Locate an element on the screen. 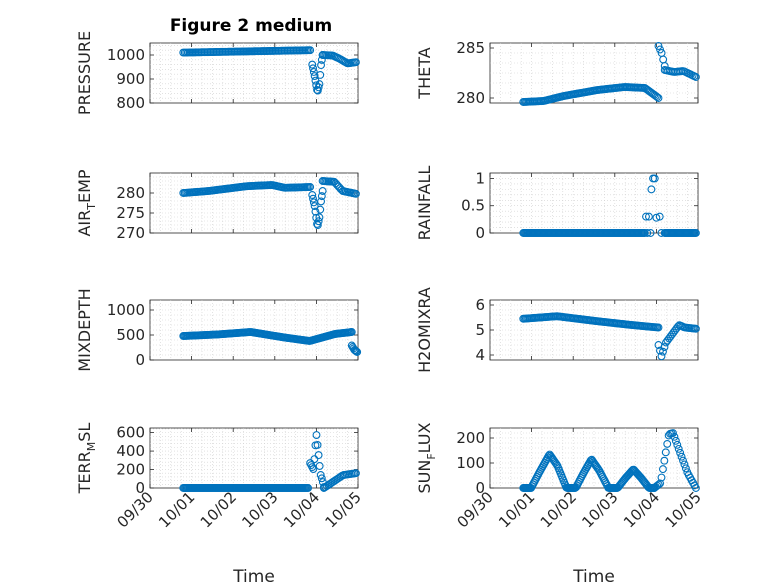  y-tick-label: 800 is located at coordinates (130, 103).